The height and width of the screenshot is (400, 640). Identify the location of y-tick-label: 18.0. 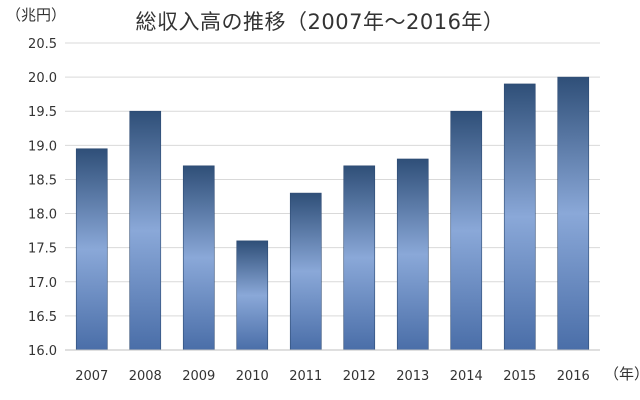
(42, 215).